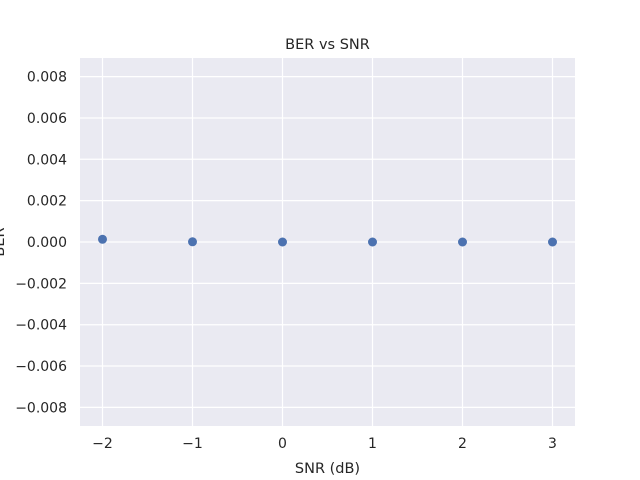 This screenshot has width=640, height=480. I want to click on y-tick-label: 0.004, so click(47, 160).